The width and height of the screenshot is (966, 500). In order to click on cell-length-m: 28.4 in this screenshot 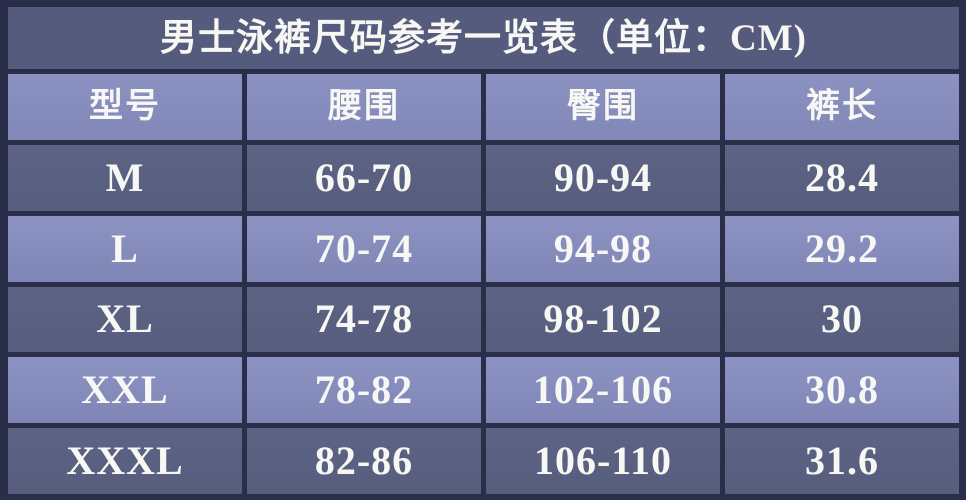, I will do `click(842, 177)`.